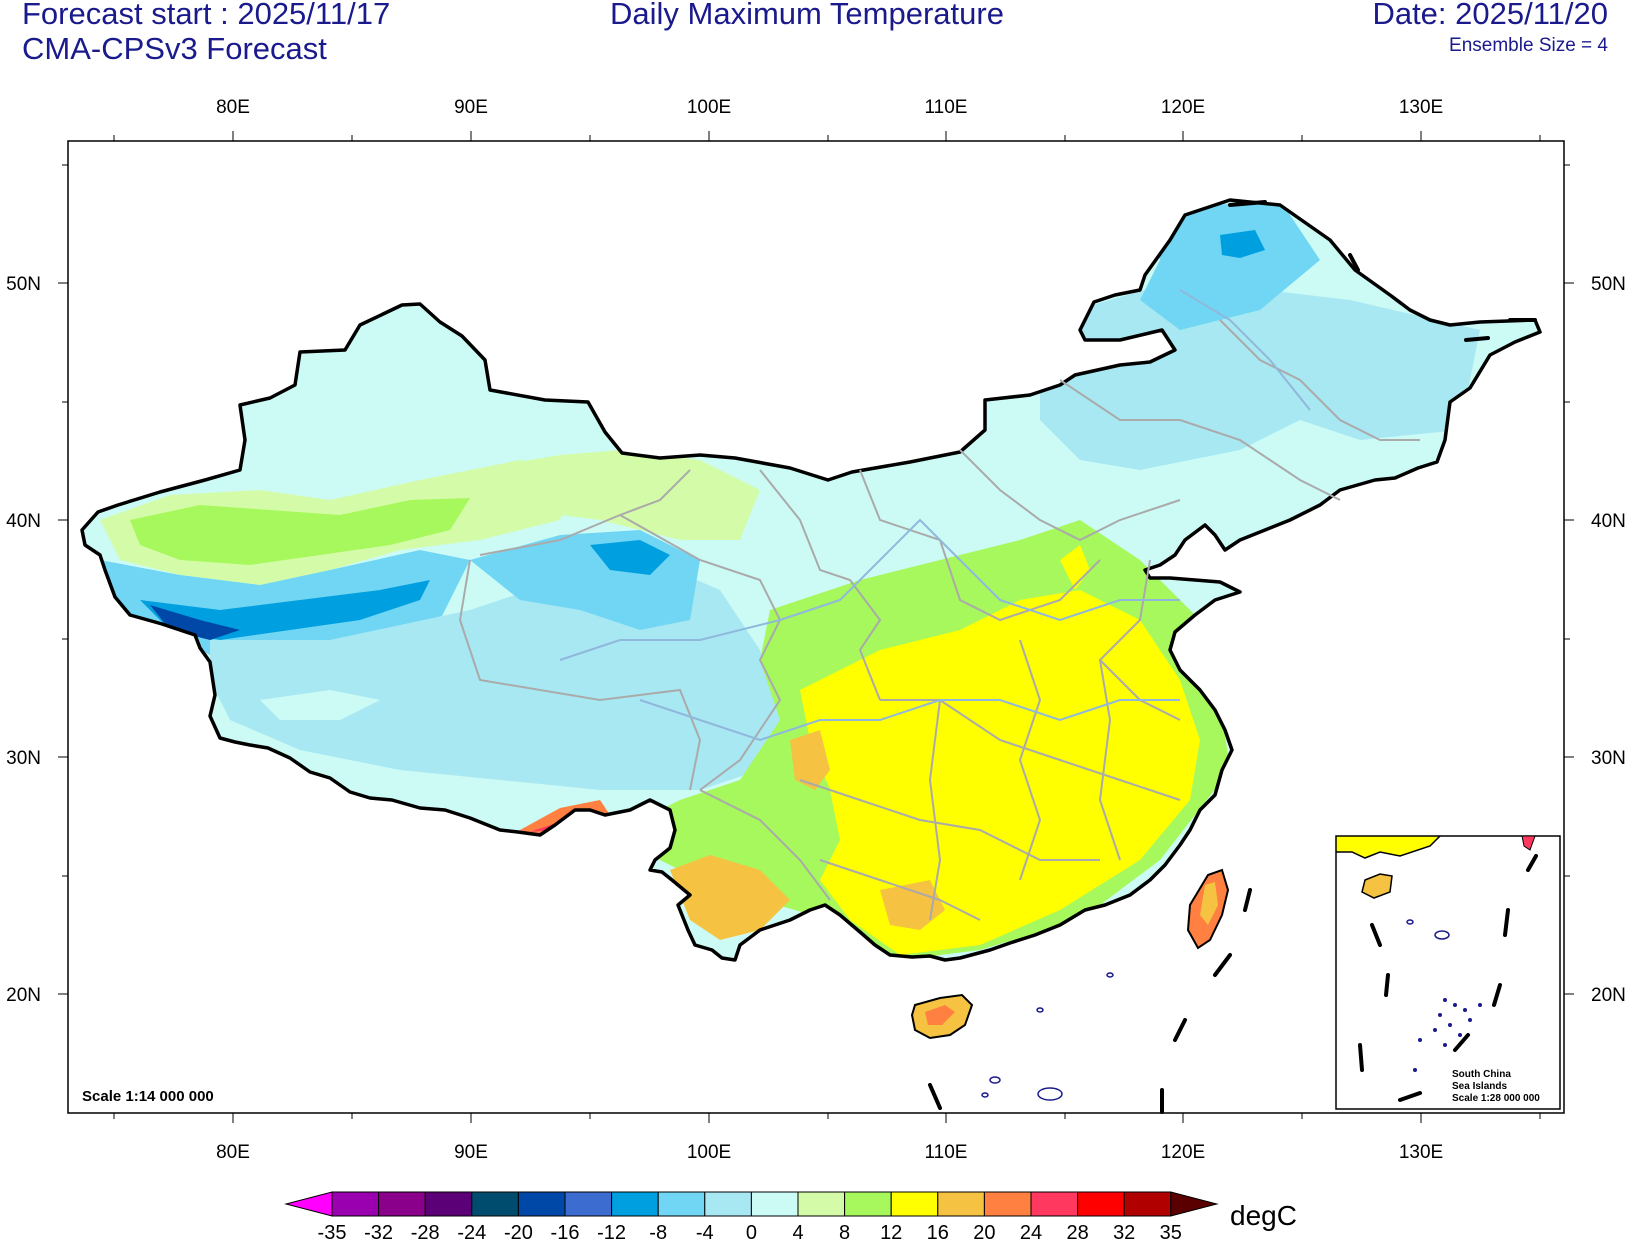 Image resolution: width=1632 pixels, height=1241 pixels. Describe the element at coordinates (1421, 107) in the screenshot. I see `lon-label-top: 130E` at that location.